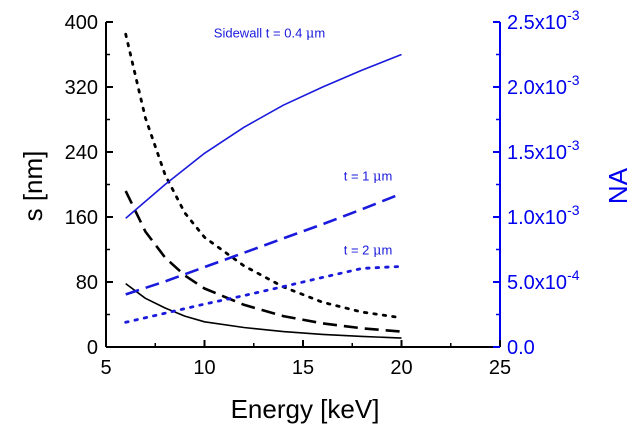 This screenshot has width=639, height=429. I want to click on na-dotted-series-line, so click(263, 294).